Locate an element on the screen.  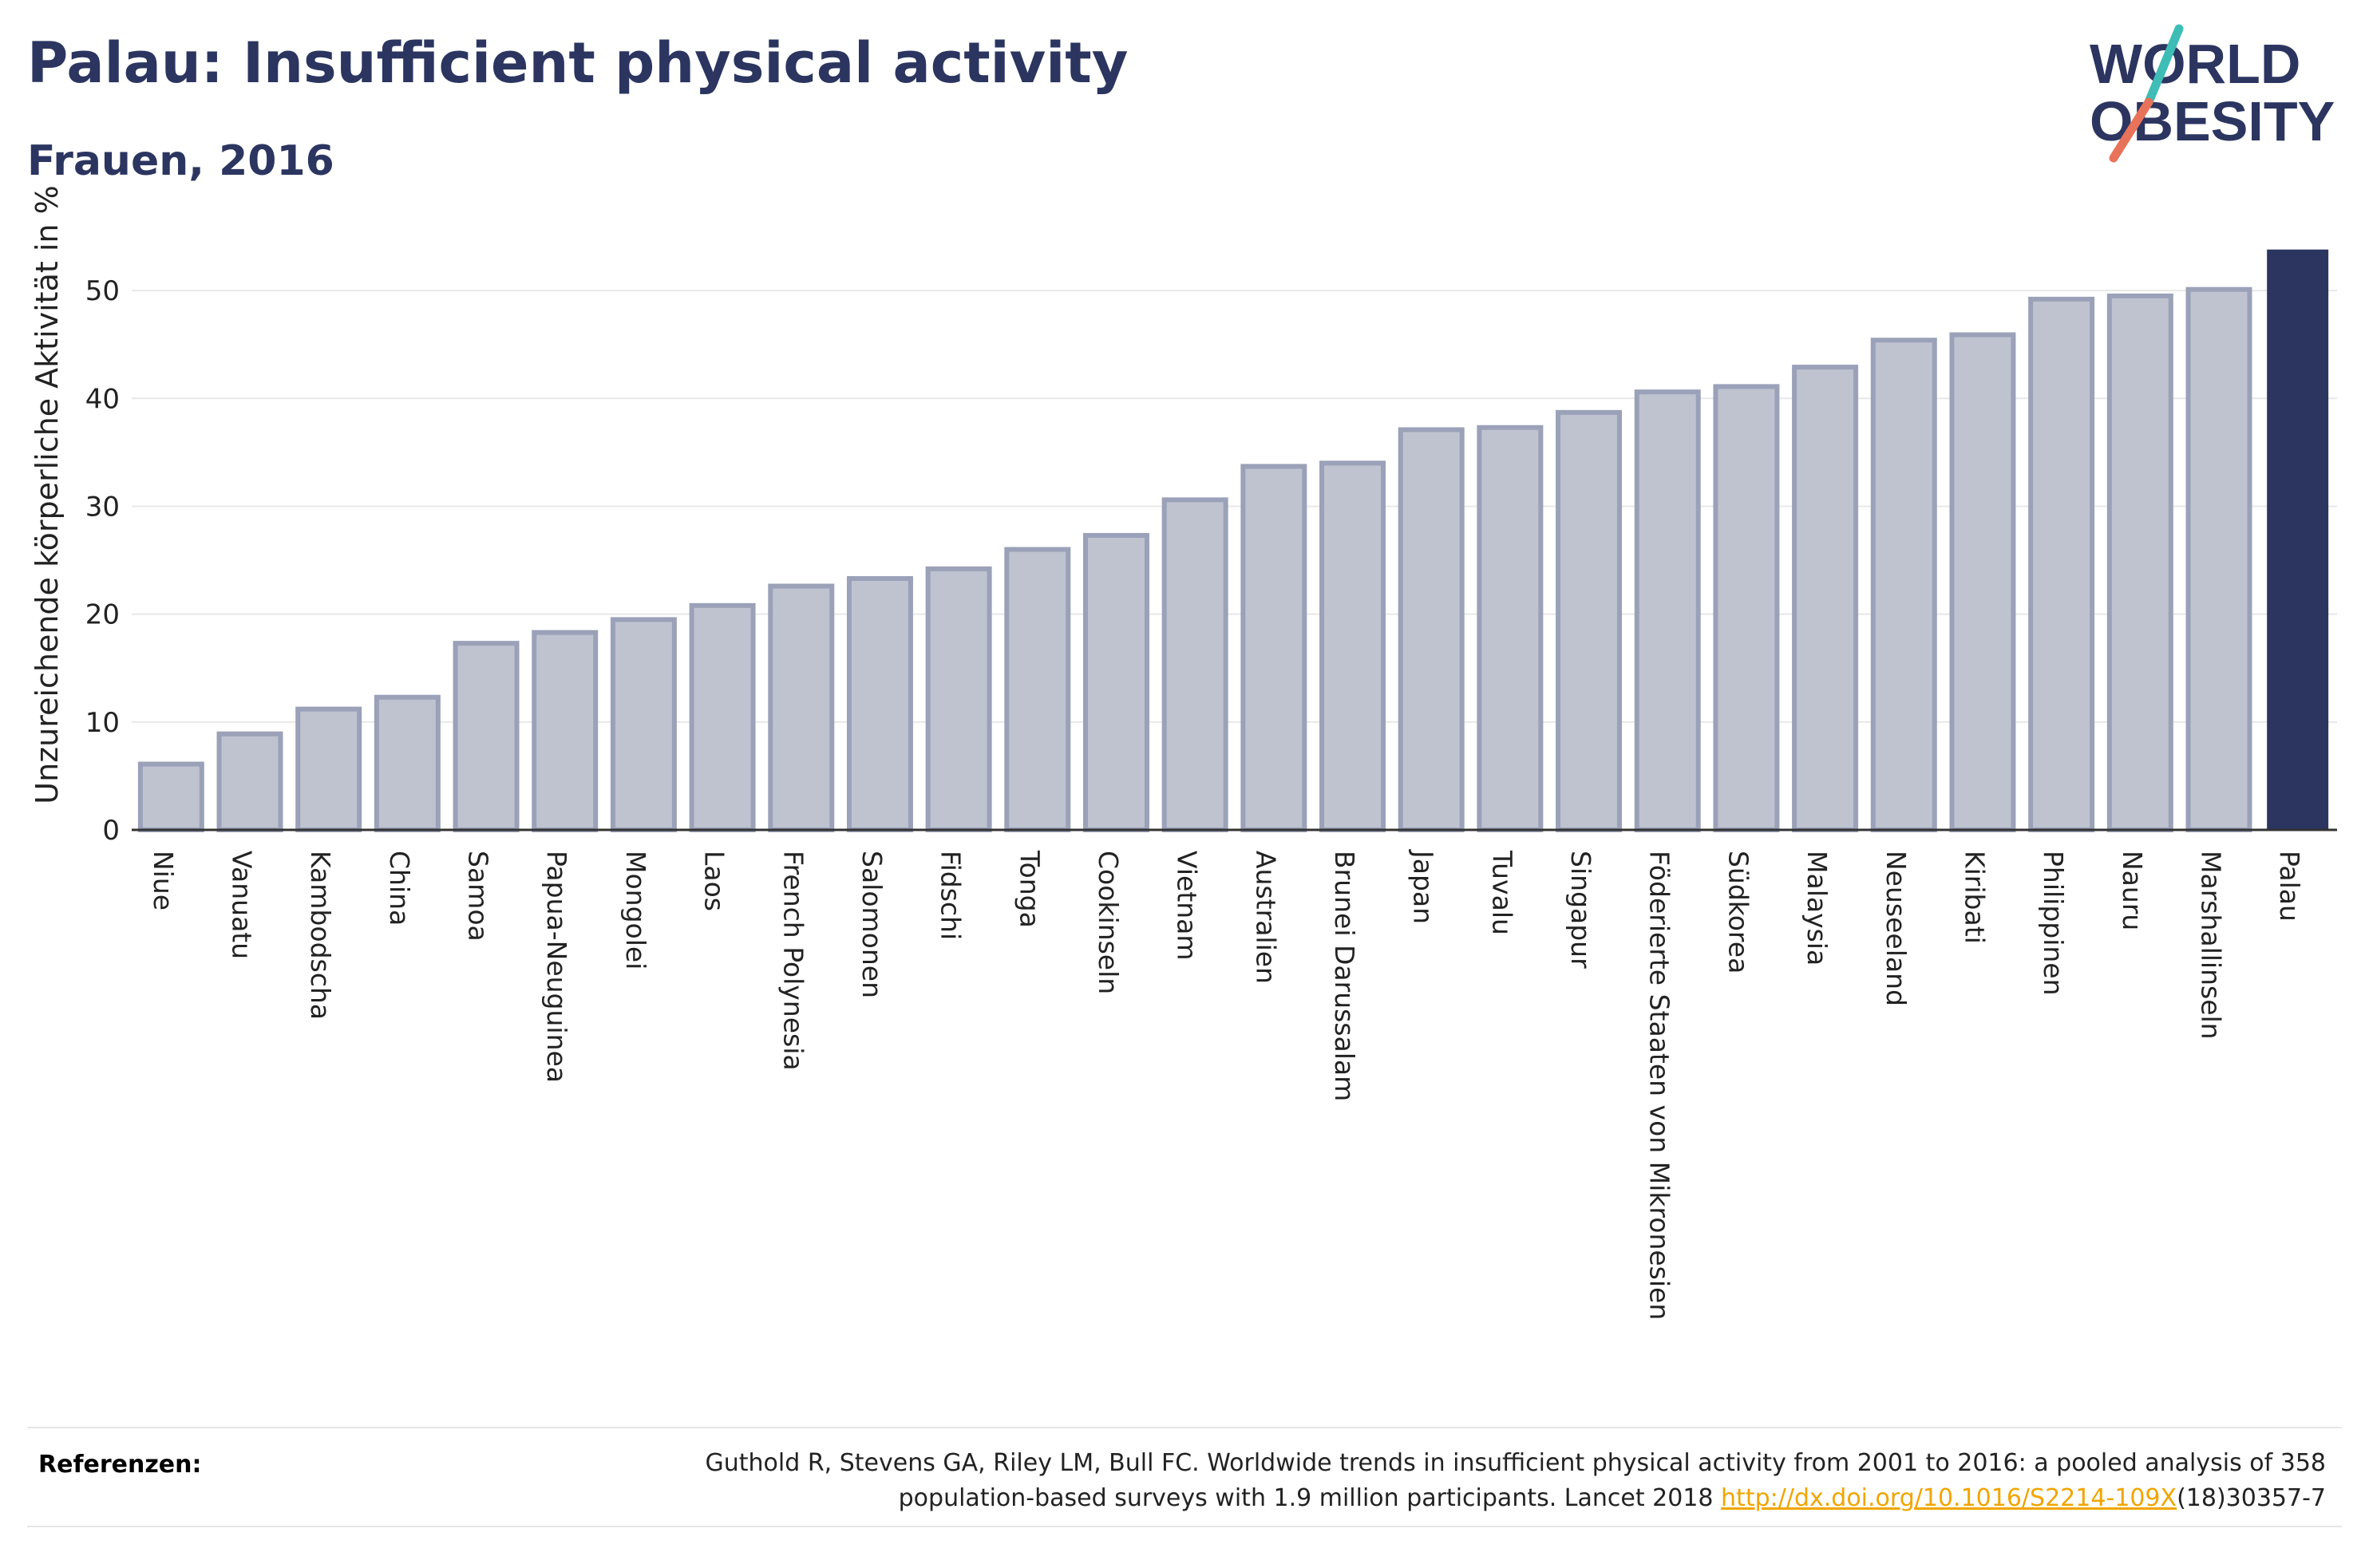
x-tick-label: Malaysia is located at coordinates (1817, 908).